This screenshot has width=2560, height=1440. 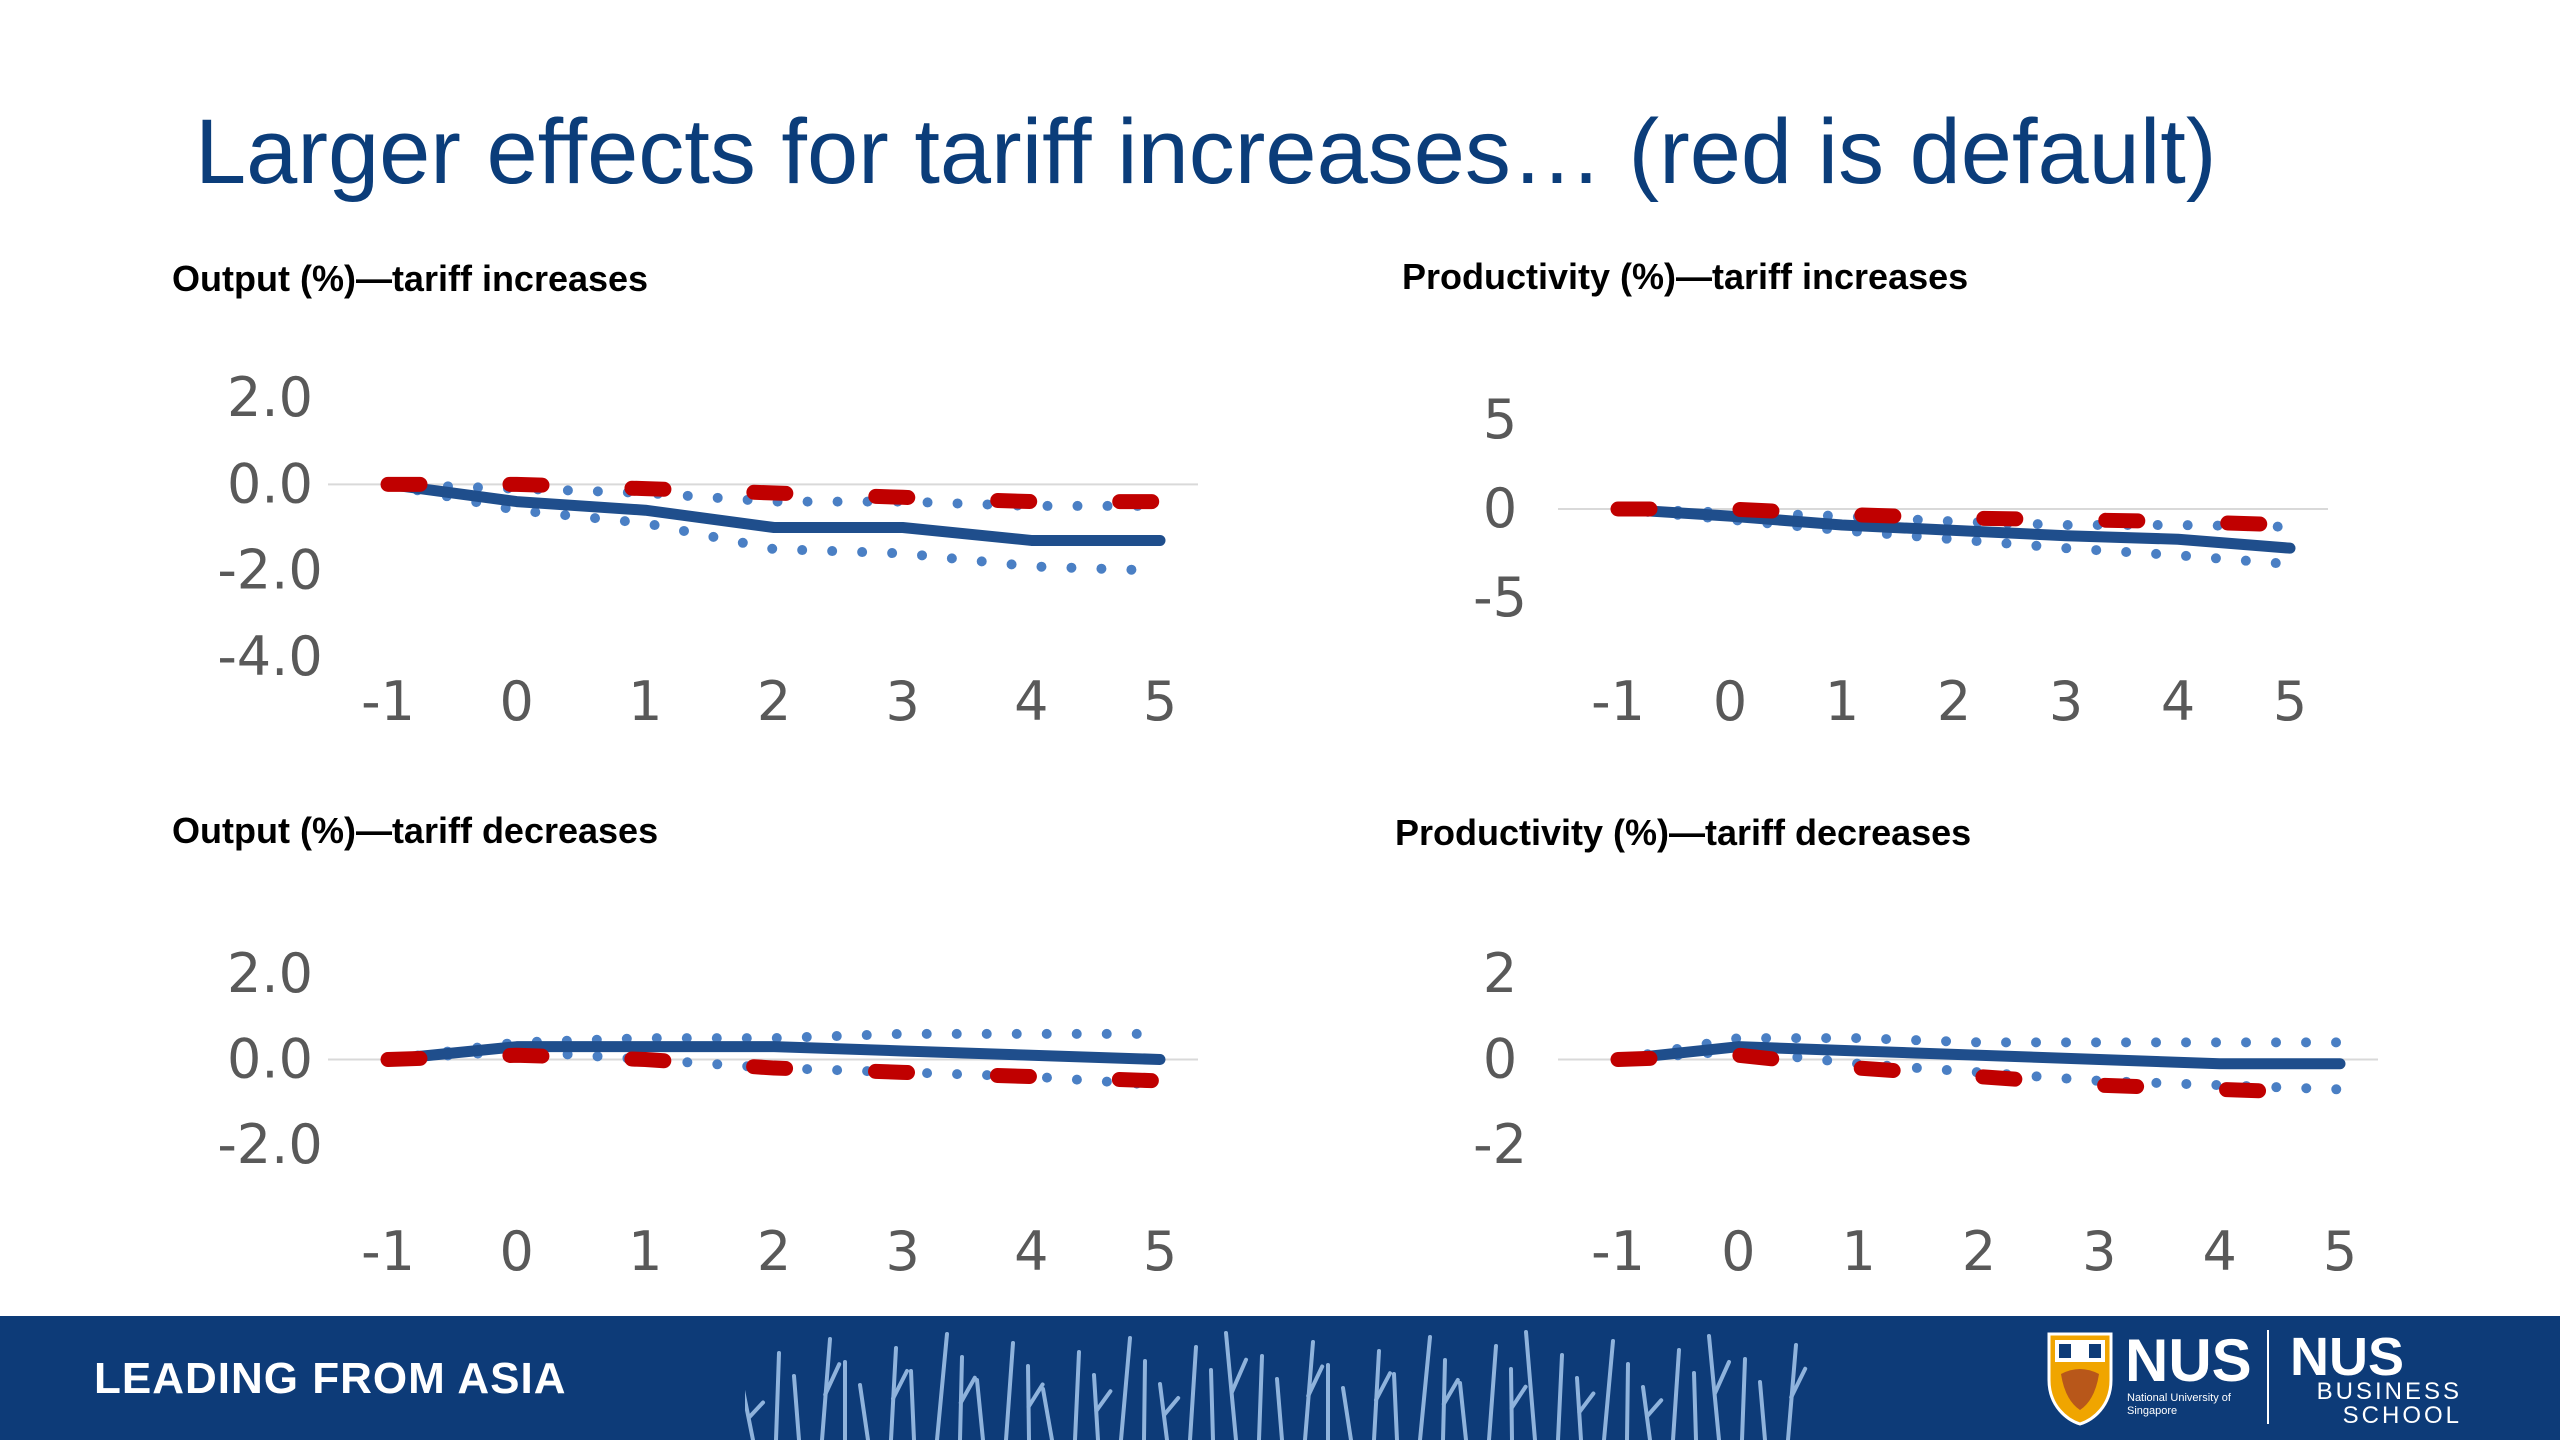 What do you see at coordinates (2268, 1377) in the screenshot?
I see `logo-divider` at bounding box center [2268, 1377].